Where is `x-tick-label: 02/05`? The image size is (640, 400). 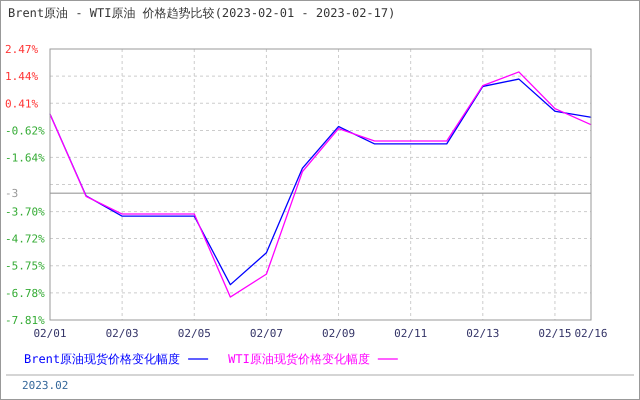 x-tick-label: 02/05 is located at coordinates (194, 333).